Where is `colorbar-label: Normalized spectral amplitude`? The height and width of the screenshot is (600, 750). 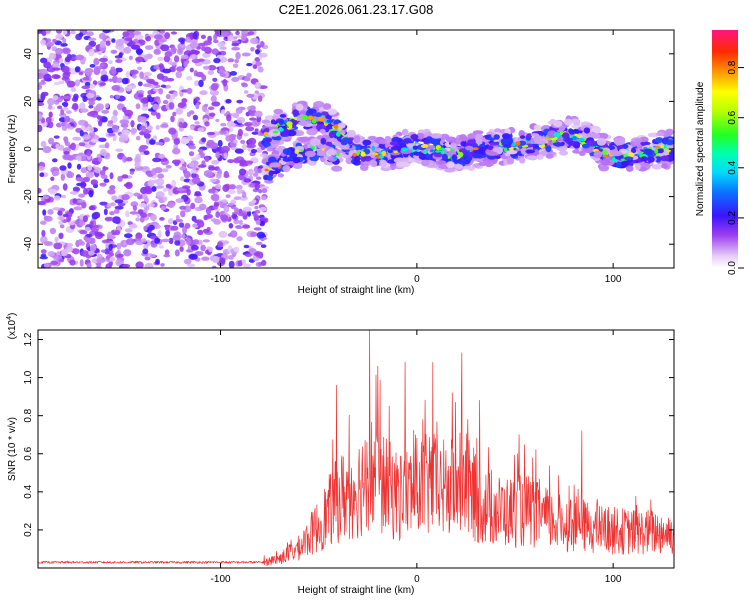
colorbar-label: Normalized spectral amplitude is located at coordinates (700, 148).